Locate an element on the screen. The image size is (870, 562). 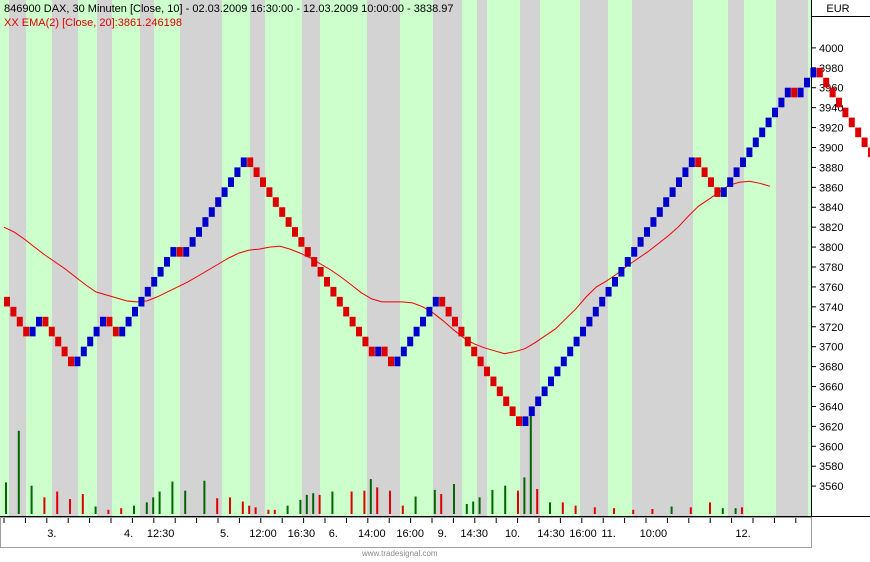
x-tick-label: 14:00 is located at coordinates (372, 534).